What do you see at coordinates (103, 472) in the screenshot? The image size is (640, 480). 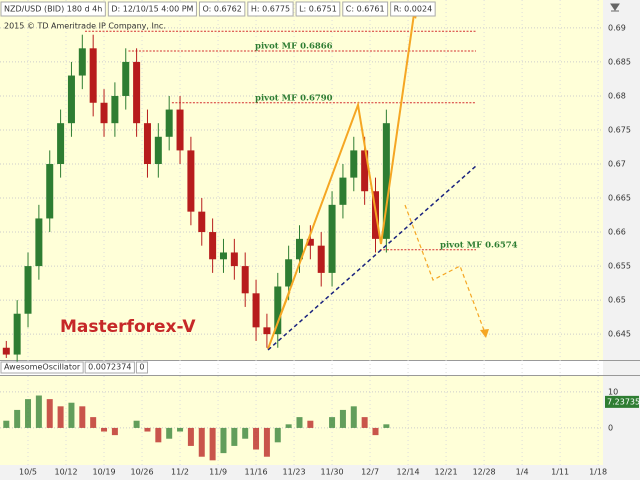 I see `x-tick-label: 10/19` at bounding box center [103, 472].